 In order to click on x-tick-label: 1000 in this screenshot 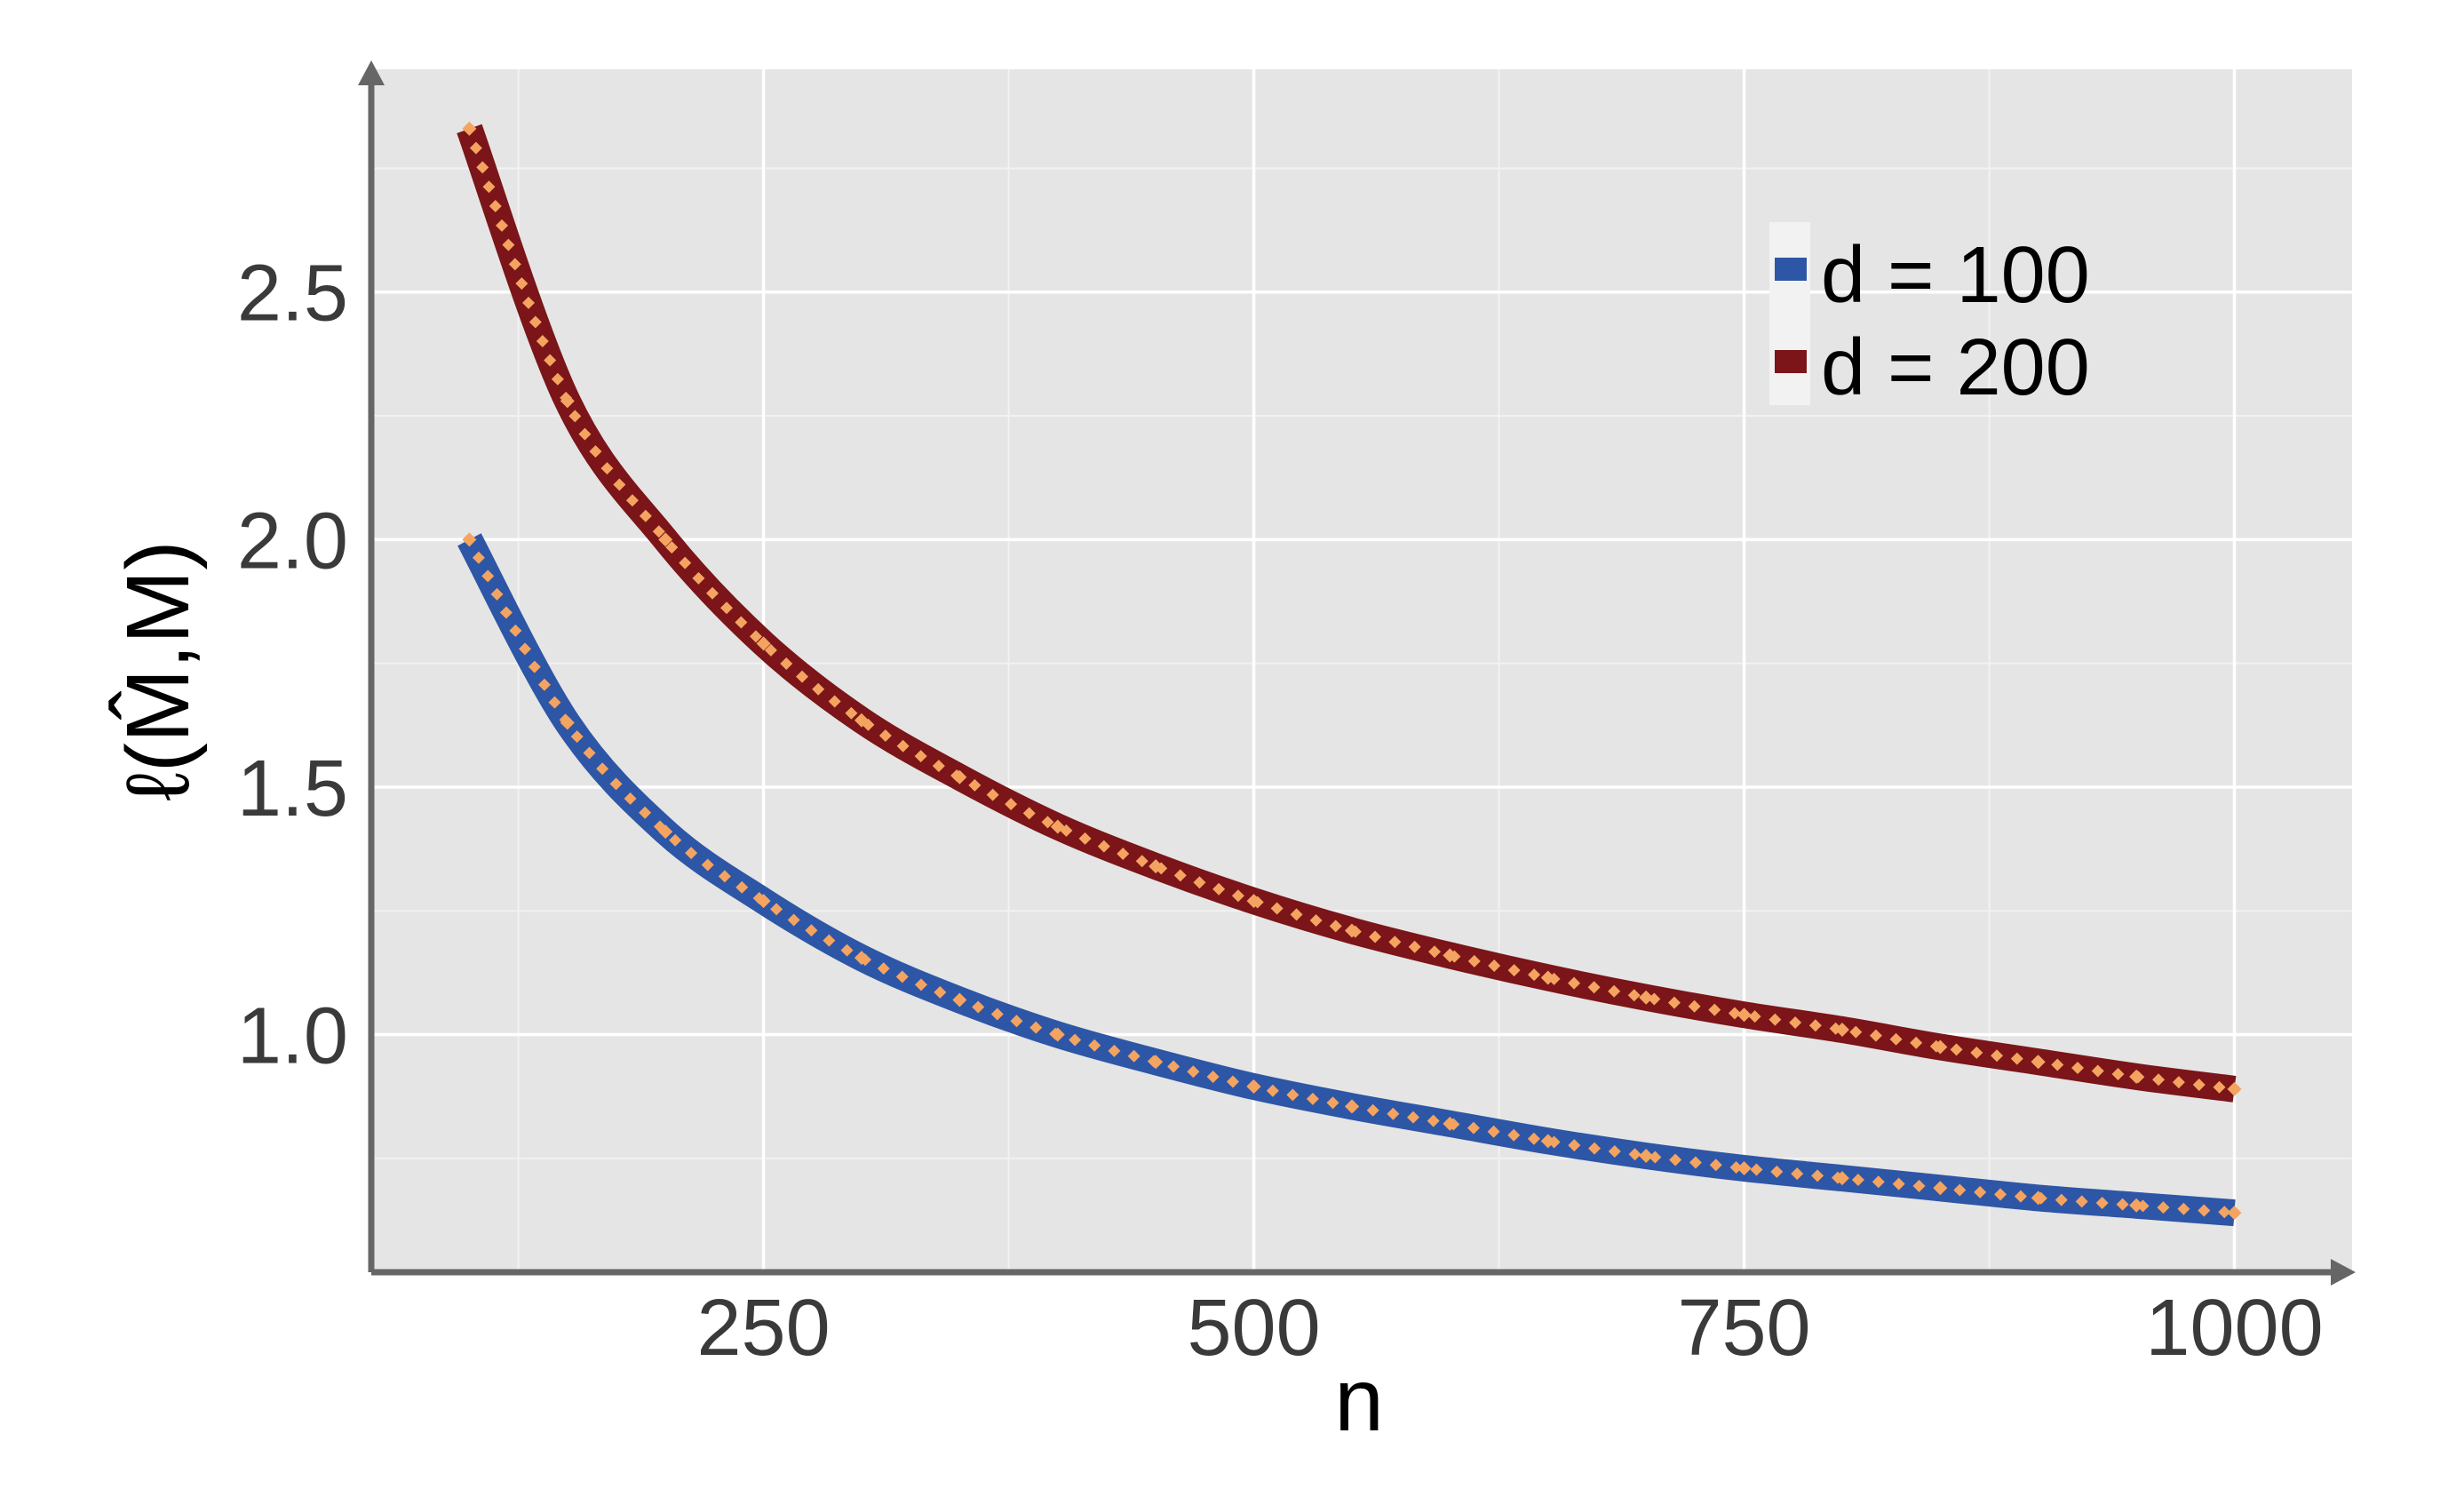, I will do `click(2234, 1328)`.